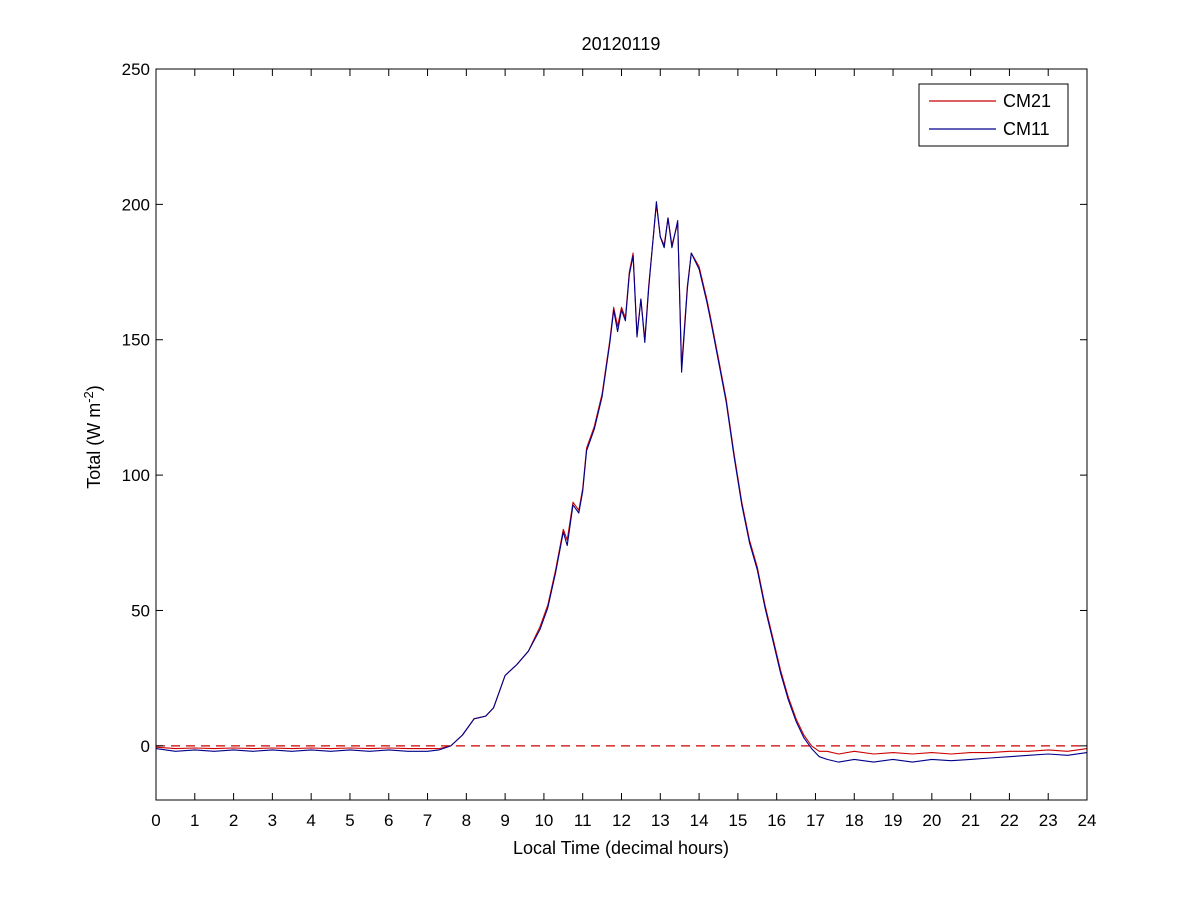  I want to click on x-tick-label: 22, so click(1009, 820).